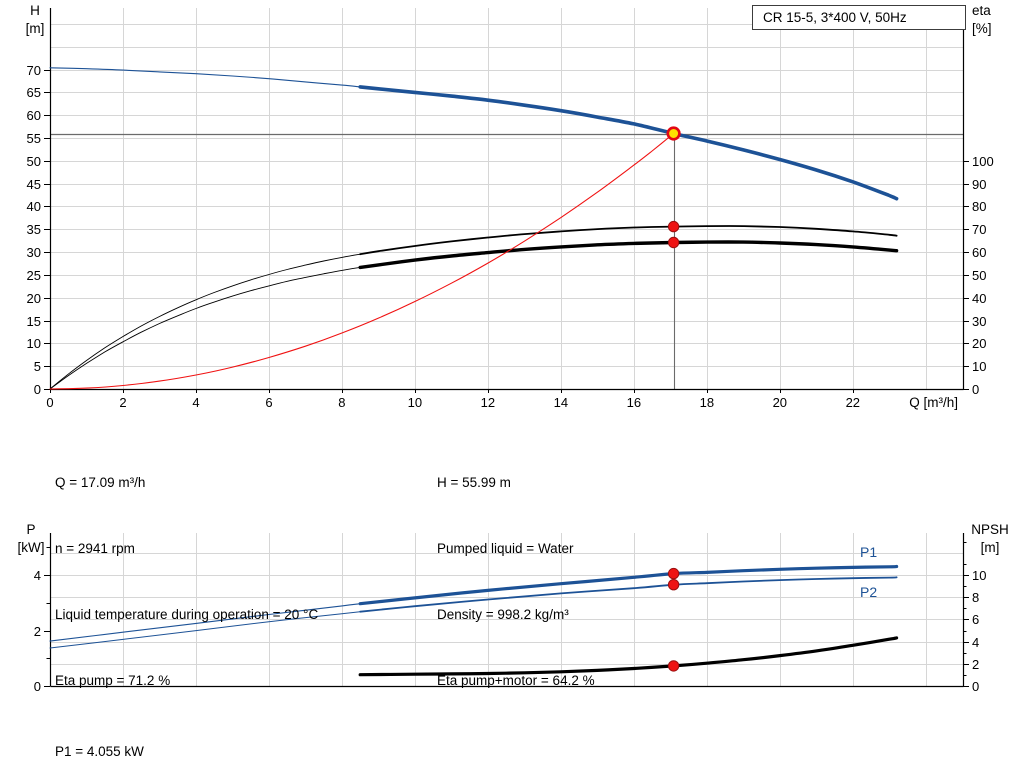 The height and width of the screenshot is (781, 1024). Describe the element at coordinates (35, 28) in the screenshot. I see `head-axis-unit: [m]` at that location.